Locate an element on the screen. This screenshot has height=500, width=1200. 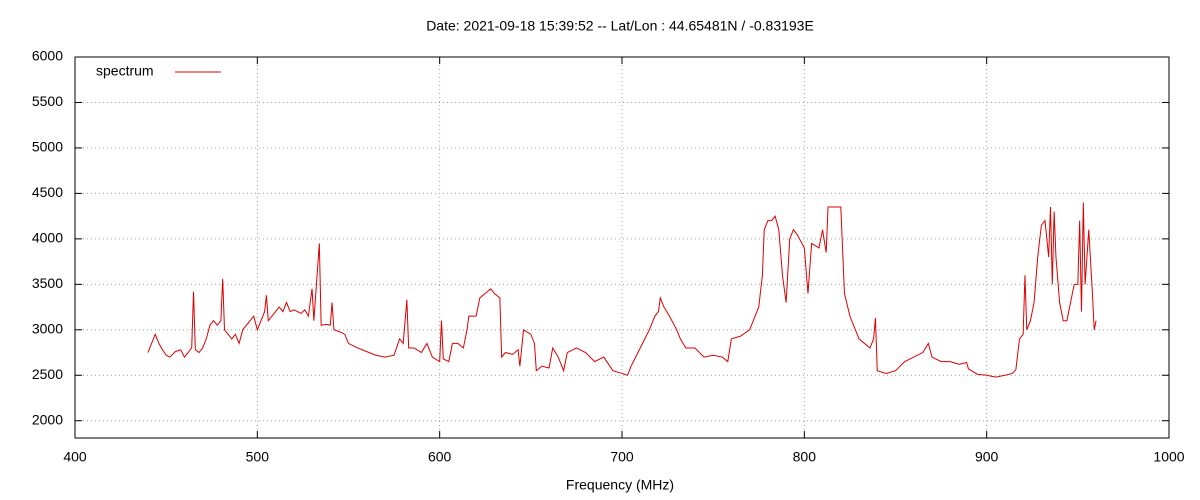
y-tick-label: 5500 is located at coordinates (47, 101).